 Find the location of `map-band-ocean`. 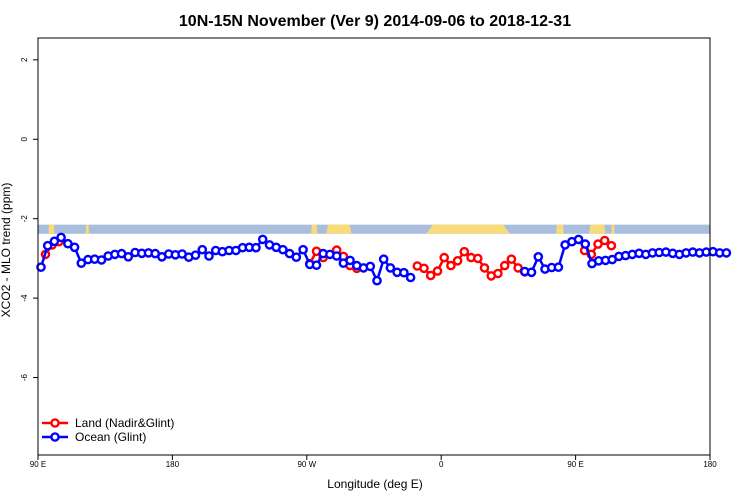

map-band-ocean is located at coordinates (374, 229).